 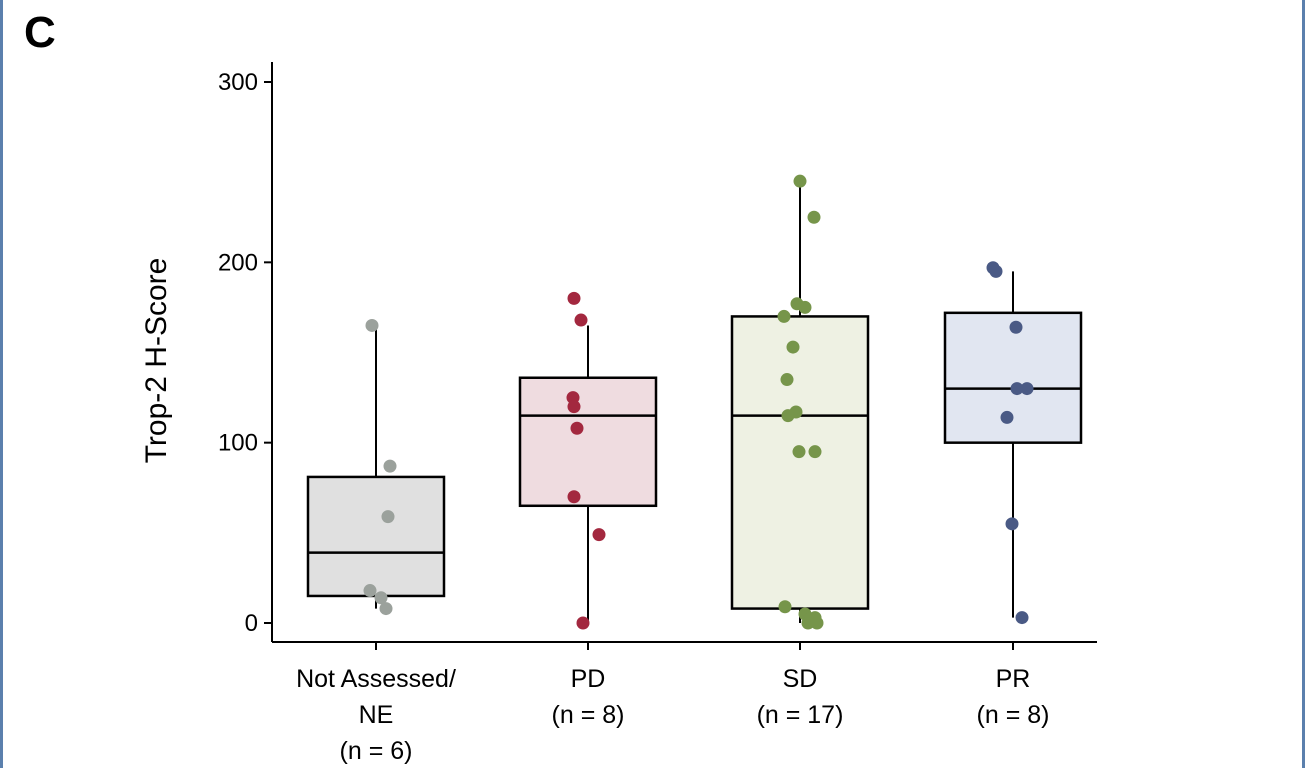 I want to click on category-label: PD, so click(x=588, y=679).